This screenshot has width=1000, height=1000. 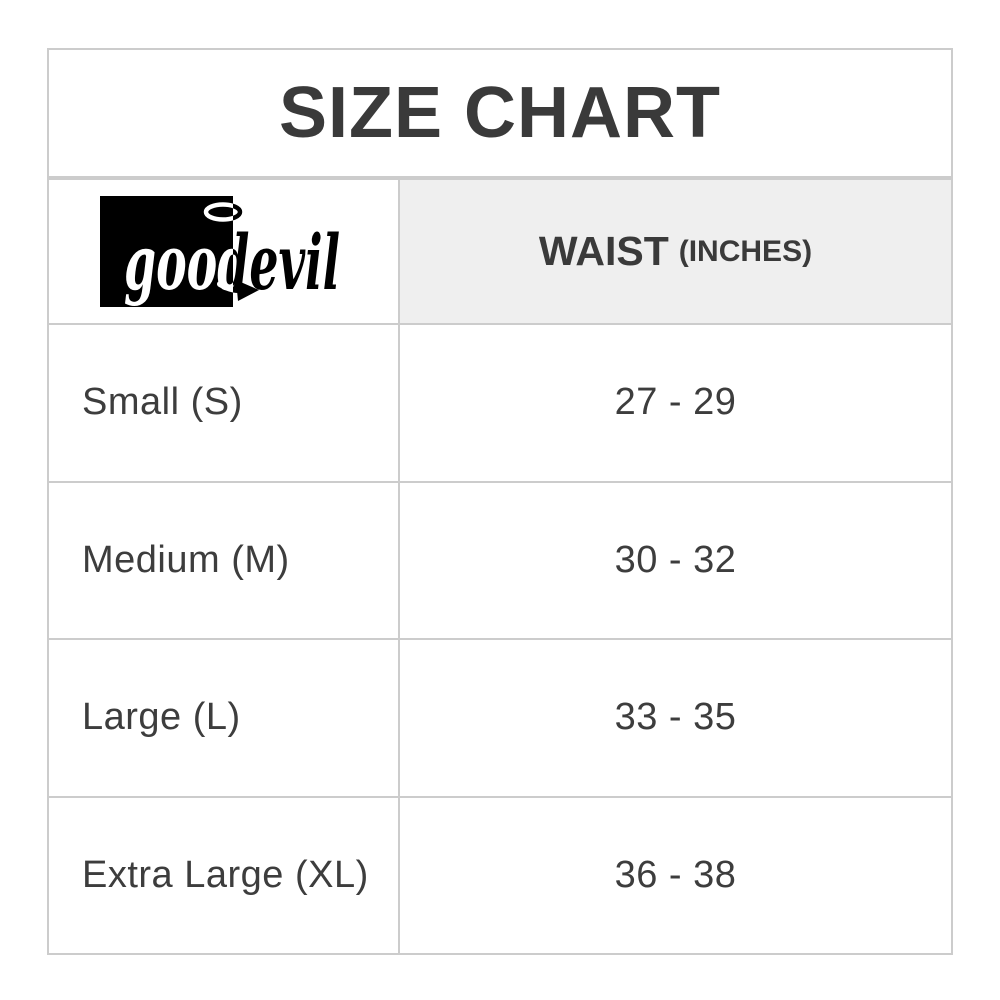 I want to click on table-row: Large (L) 33 - 35, so click(x=500, y=719).